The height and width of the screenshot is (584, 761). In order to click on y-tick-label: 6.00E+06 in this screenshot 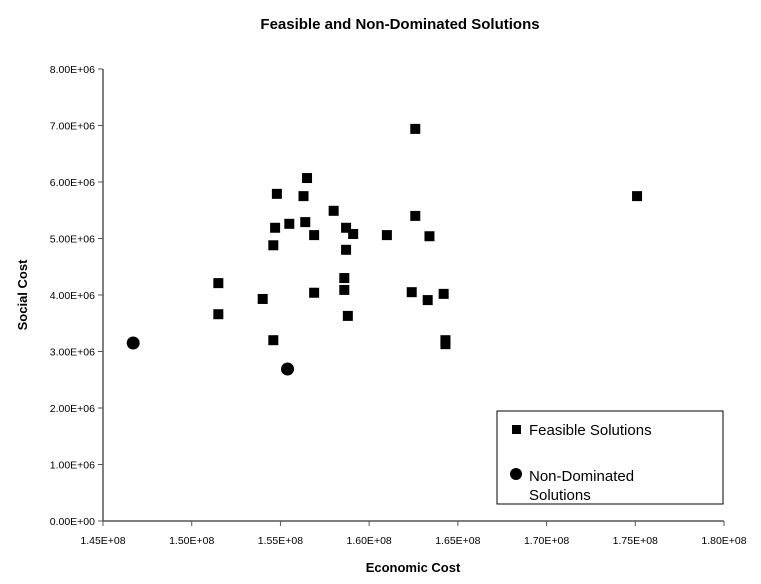, I will do `click(72, 183)`.